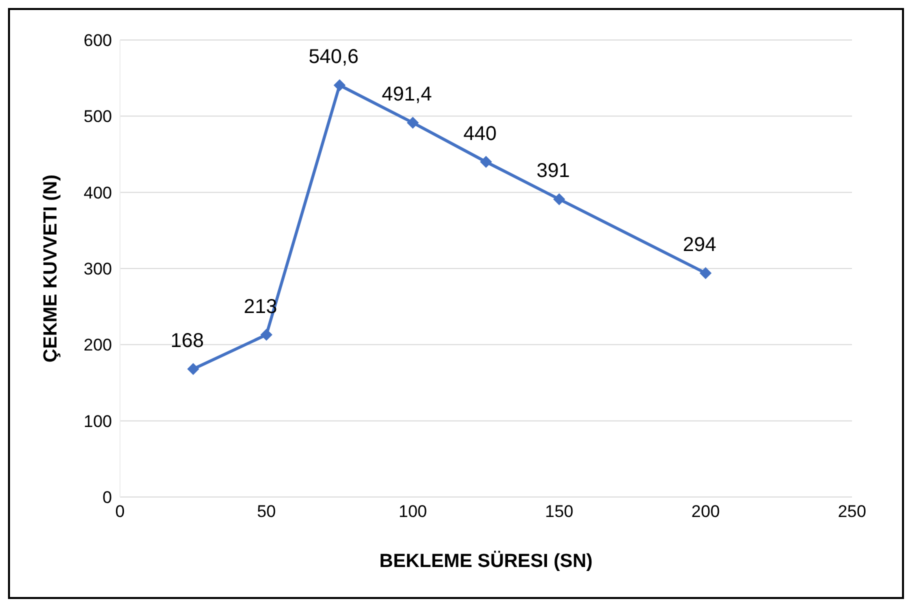  Describe the element at coordinates (266, 512) in the screenshot. I see `x-tick-label: 50` at that location.